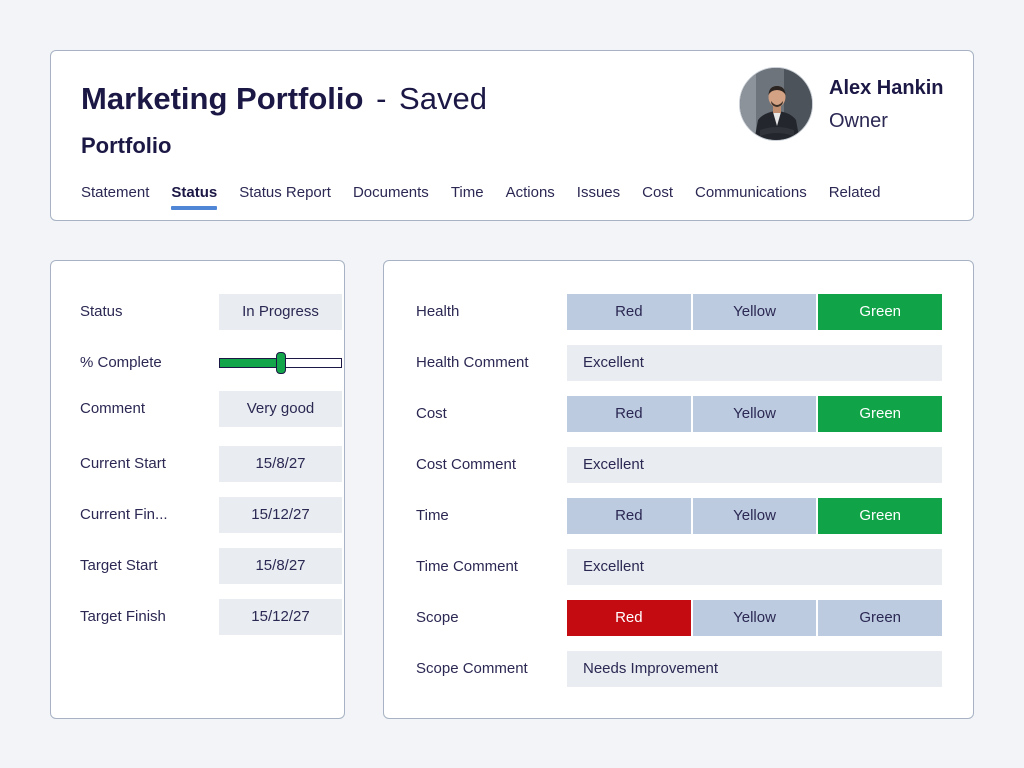  I want to click on avatar, so click(776, 104).